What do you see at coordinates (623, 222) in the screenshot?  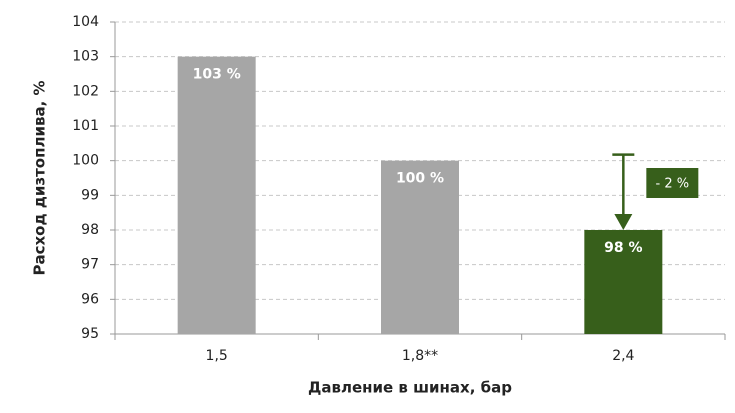 I see `arrow-head` at bounding box center [623, 222].